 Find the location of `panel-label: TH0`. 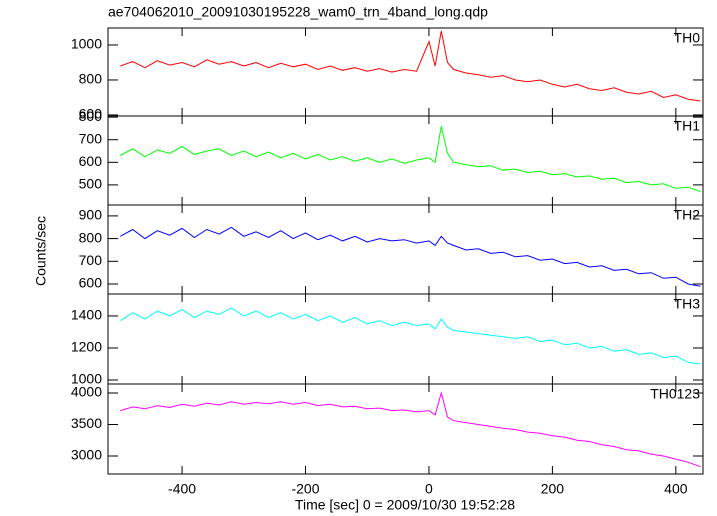

panel-label: TH0 is located at coordinates (687, 38).